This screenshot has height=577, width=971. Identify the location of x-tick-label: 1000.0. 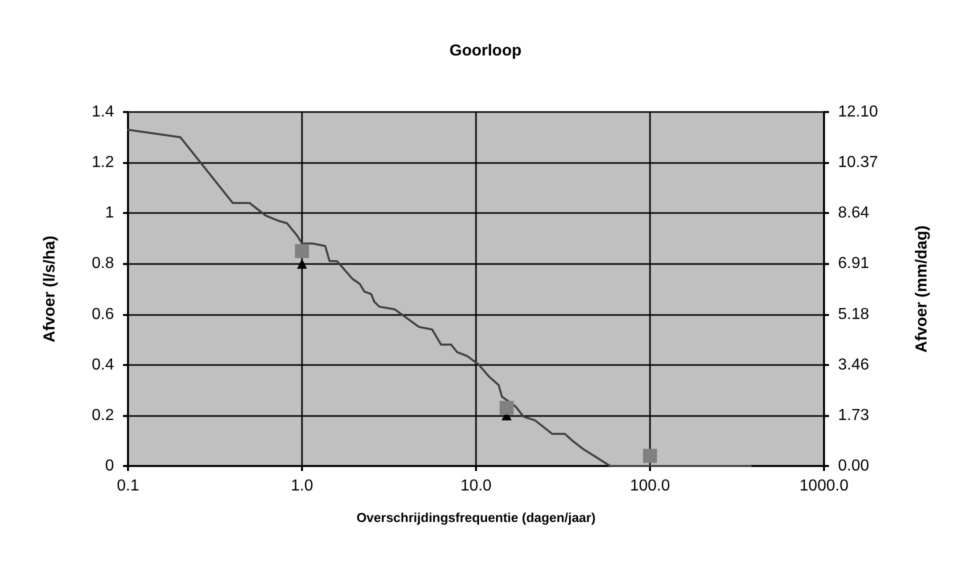
(824, 486).